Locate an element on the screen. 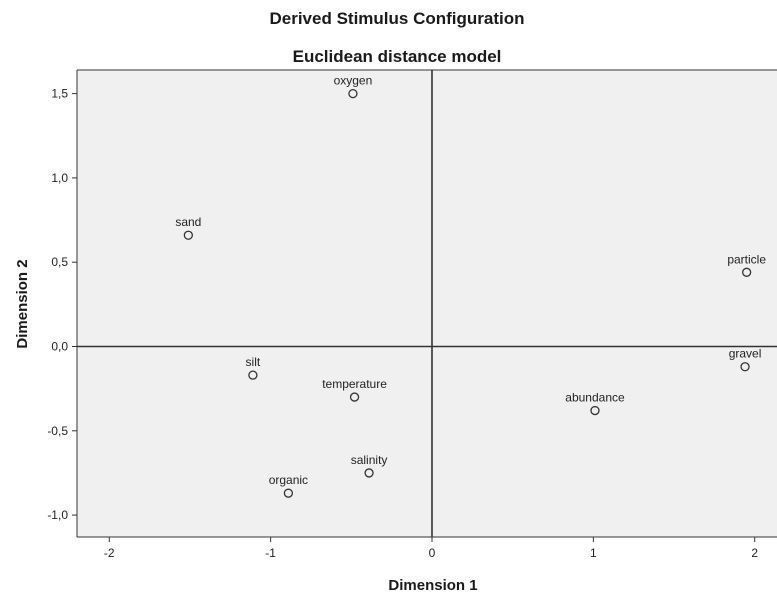  y-tick-label: -1,0 is located at coordinates (57, 515).